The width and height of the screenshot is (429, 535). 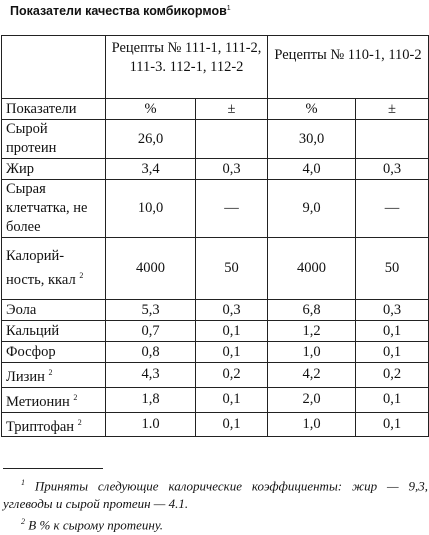 I want to click on footnote-divider, so click(x=53, y=468).